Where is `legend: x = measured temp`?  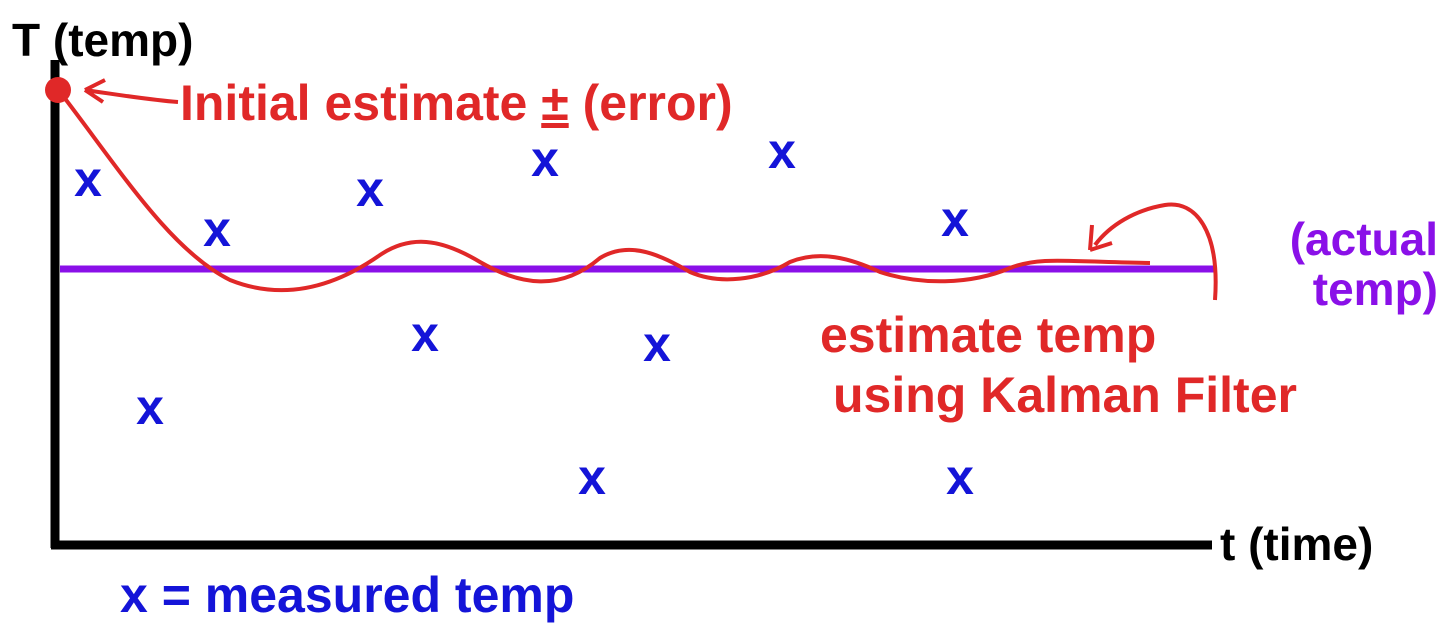
legend: x = measured temp is located at coordinates (347, 595).